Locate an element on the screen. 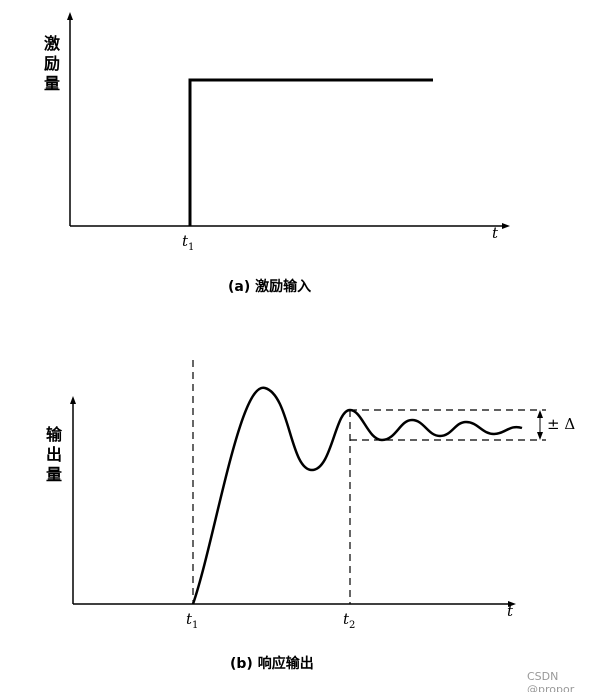 The width and height of the screenshot is (607, 692). caption: (b) 响应输出 is located at coordinates (272, 664).